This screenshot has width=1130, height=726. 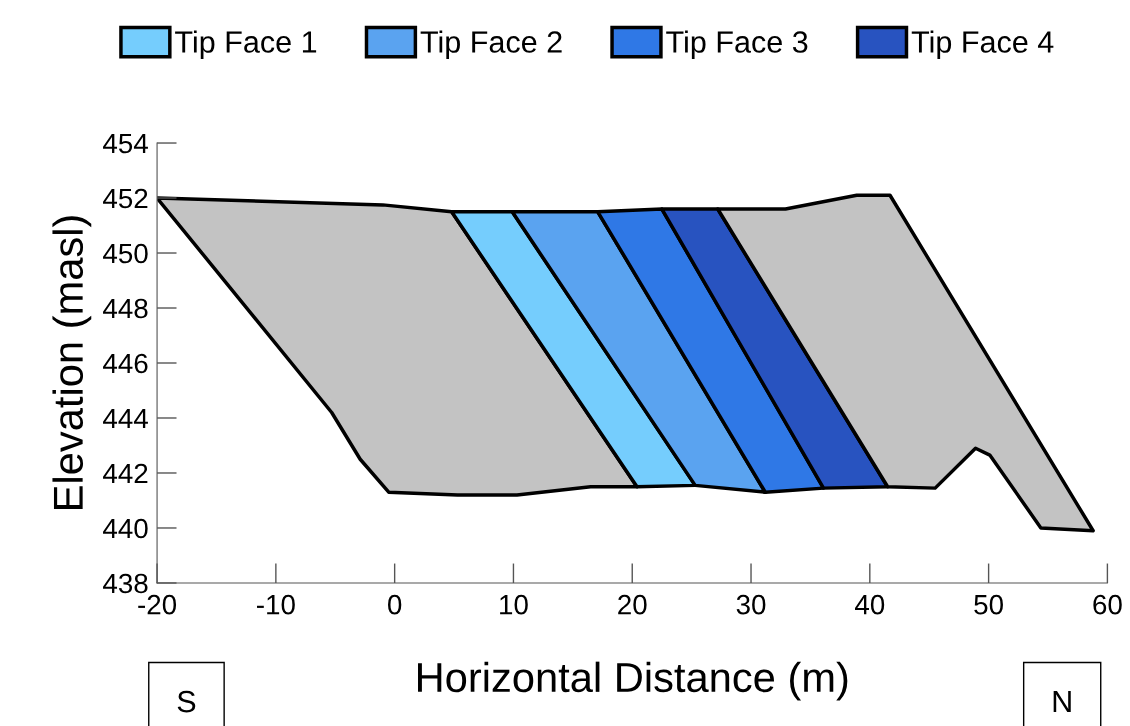 What do you see at coordinates (276, 604) in the screenshot?
I see `x-tick-label: -10` at bounding box center [276, 604].